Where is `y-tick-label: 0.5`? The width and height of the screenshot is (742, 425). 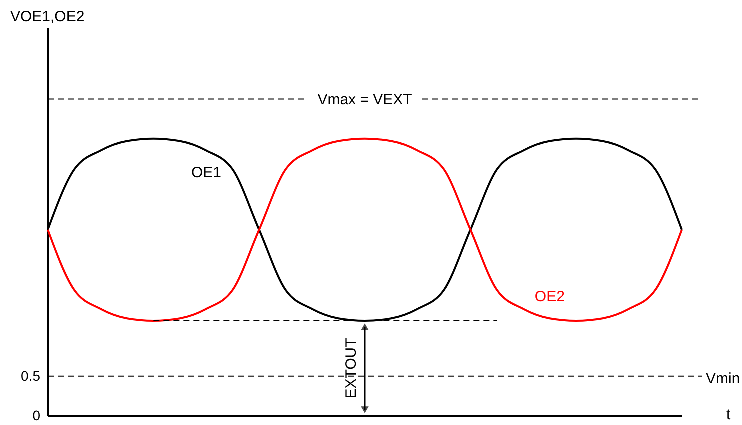
y-tick-label: 0.5 is located at coordinates (31, 376).